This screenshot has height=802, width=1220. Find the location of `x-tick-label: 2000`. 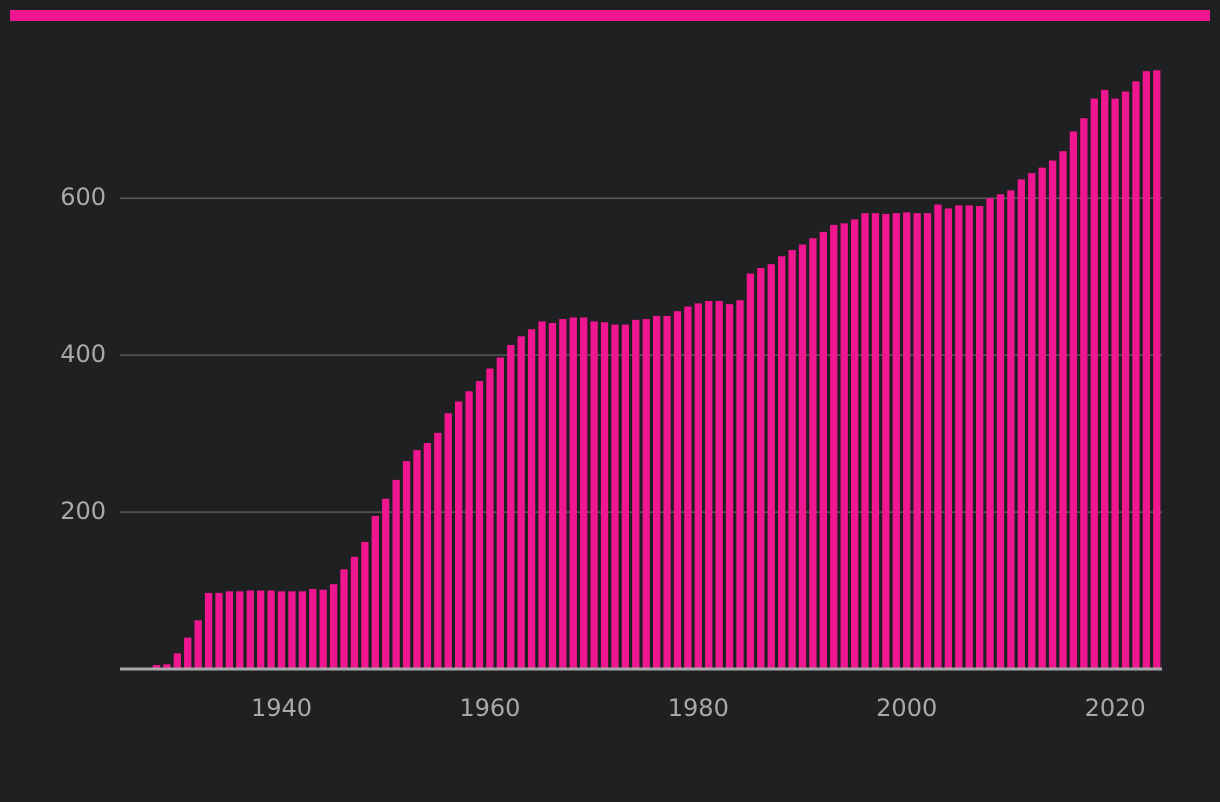

x-tick-label: 2000 is located at coordinates (906, 708).